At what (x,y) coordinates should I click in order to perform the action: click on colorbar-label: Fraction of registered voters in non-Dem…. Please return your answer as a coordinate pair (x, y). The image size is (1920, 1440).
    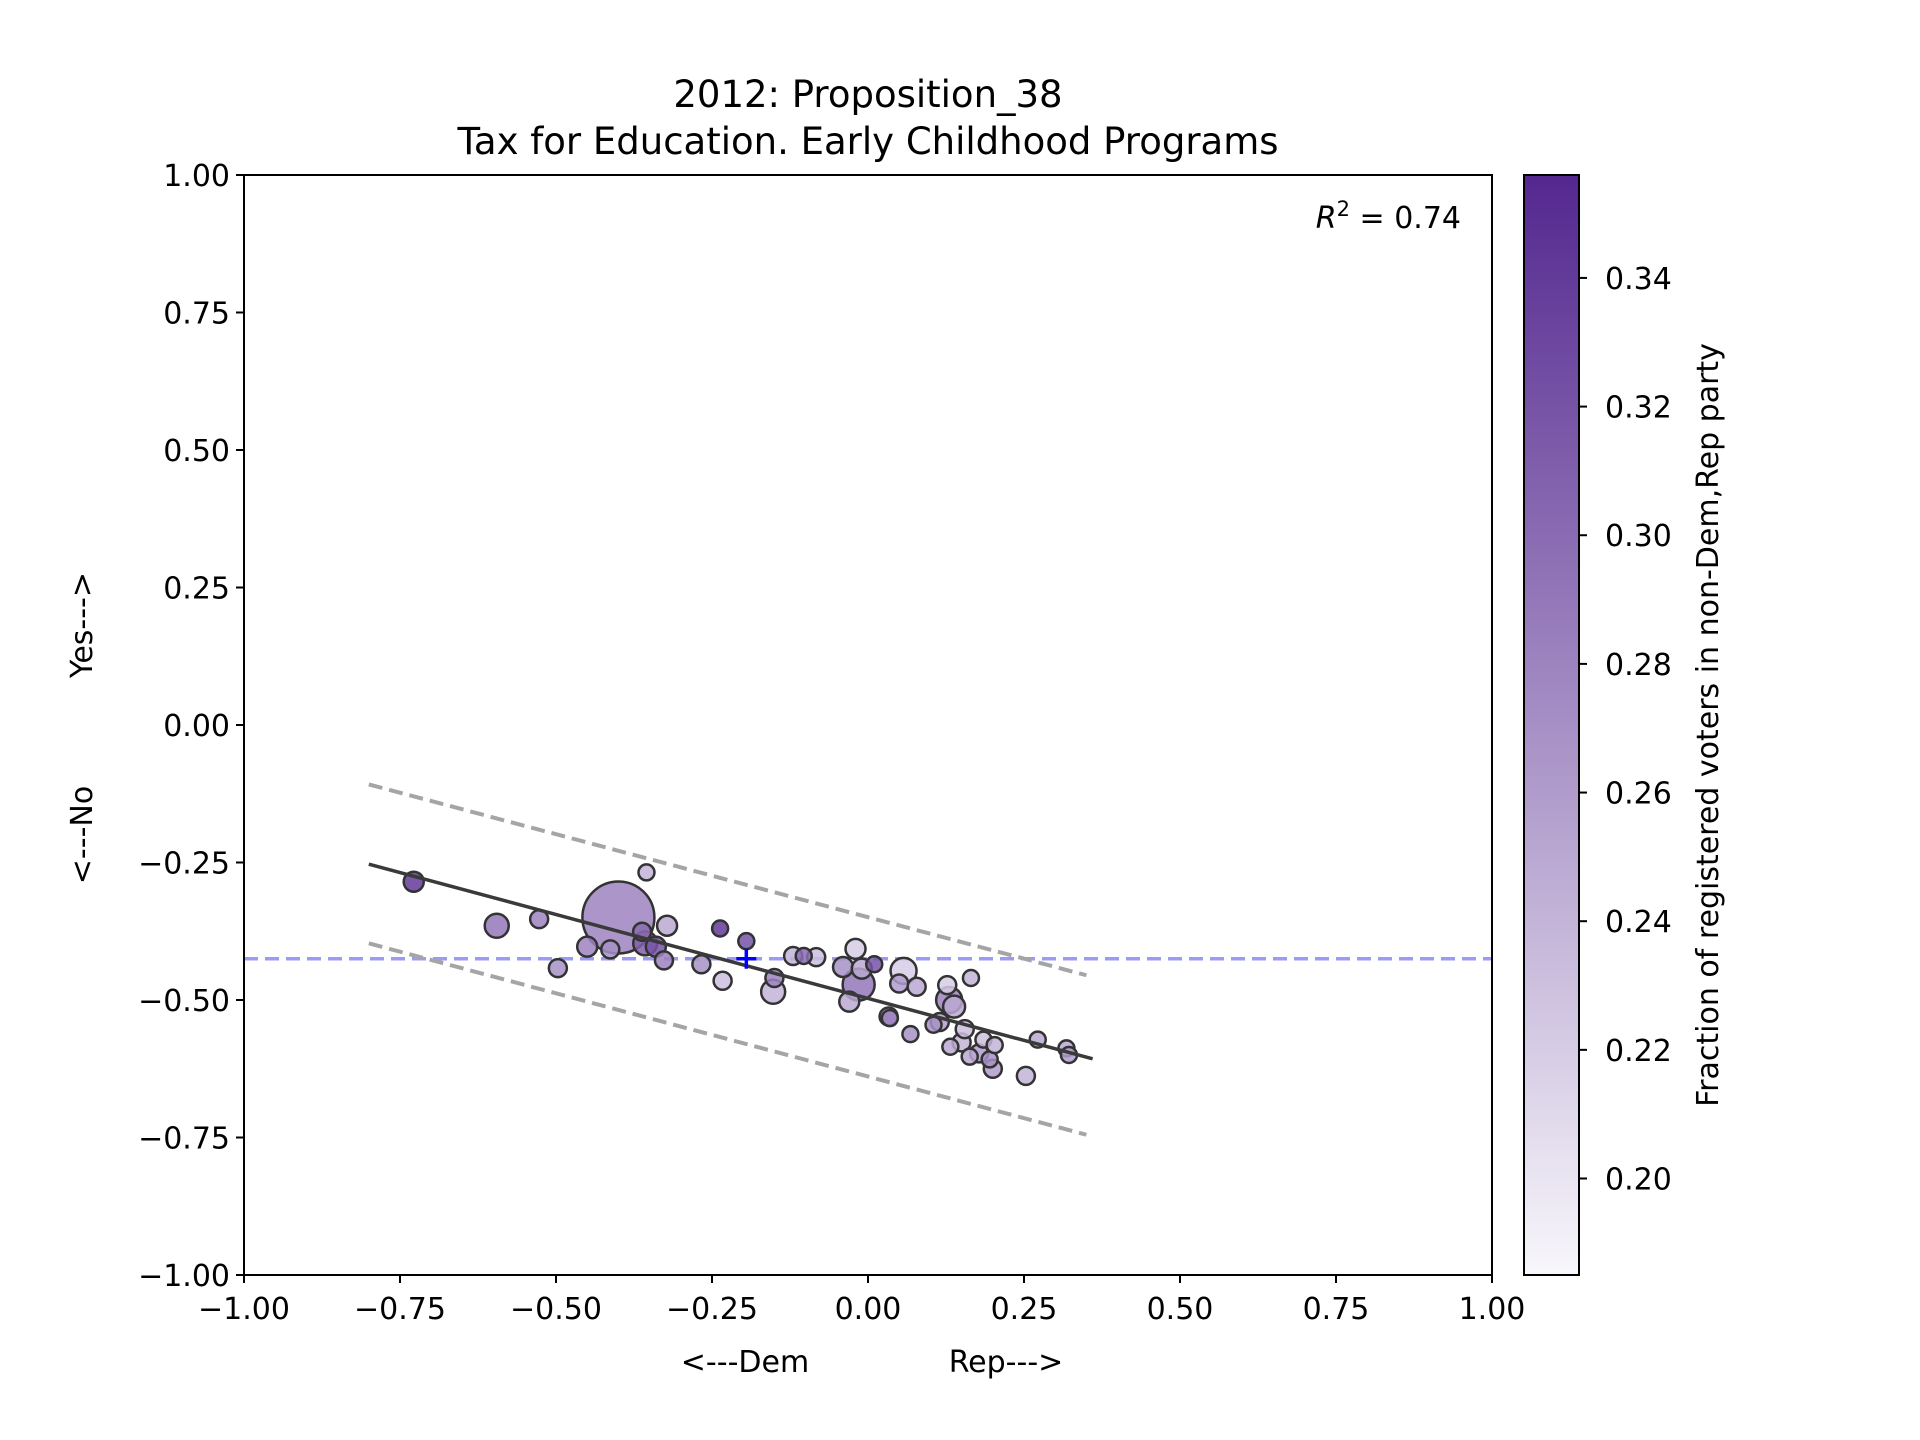
    Looking at the image, I should click on (1708, 725).